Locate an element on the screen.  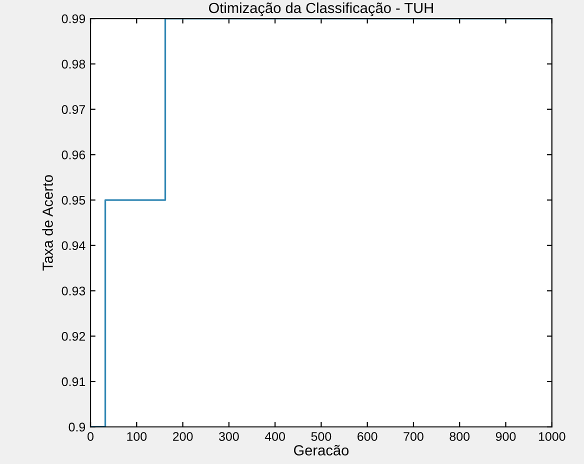
y-tick-label: 0.95 is located at coordinates (74, 200).